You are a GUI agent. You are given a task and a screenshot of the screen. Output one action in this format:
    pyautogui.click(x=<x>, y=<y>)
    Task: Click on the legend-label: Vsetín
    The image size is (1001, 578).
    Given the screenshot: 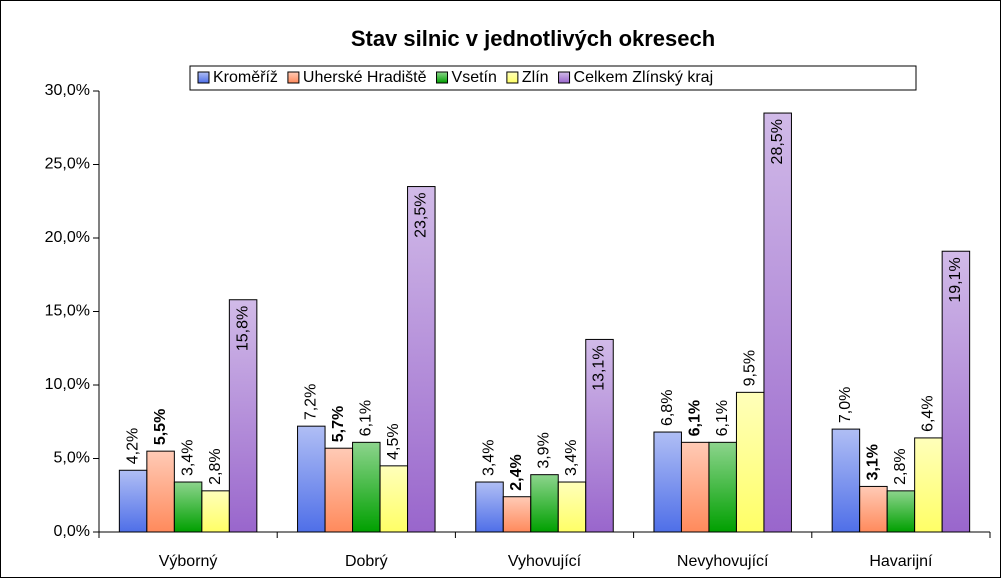 What is the action you would take?
    pyautogui.click(x=474, y=77)
    